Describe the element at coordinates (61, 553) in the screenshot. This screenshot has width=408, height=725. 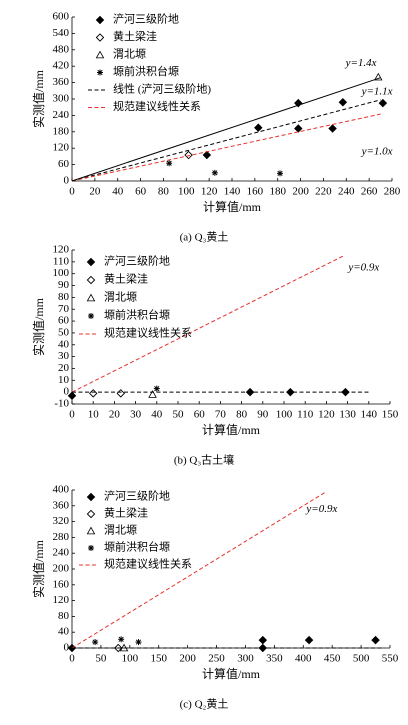
I see `y-tick-label: 240` at that location.